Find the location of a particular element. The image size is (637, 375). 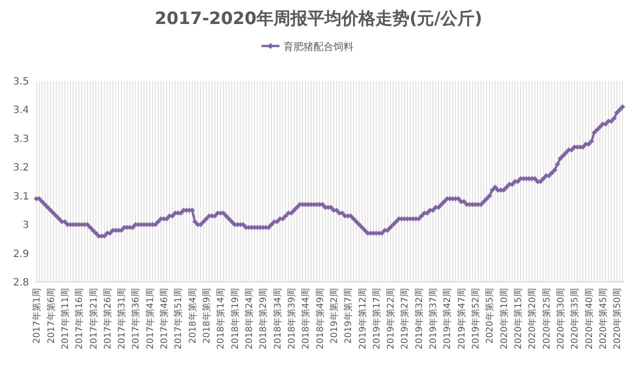

x-tick-label: 2017年第16周 is located at coordinates (80, 319).